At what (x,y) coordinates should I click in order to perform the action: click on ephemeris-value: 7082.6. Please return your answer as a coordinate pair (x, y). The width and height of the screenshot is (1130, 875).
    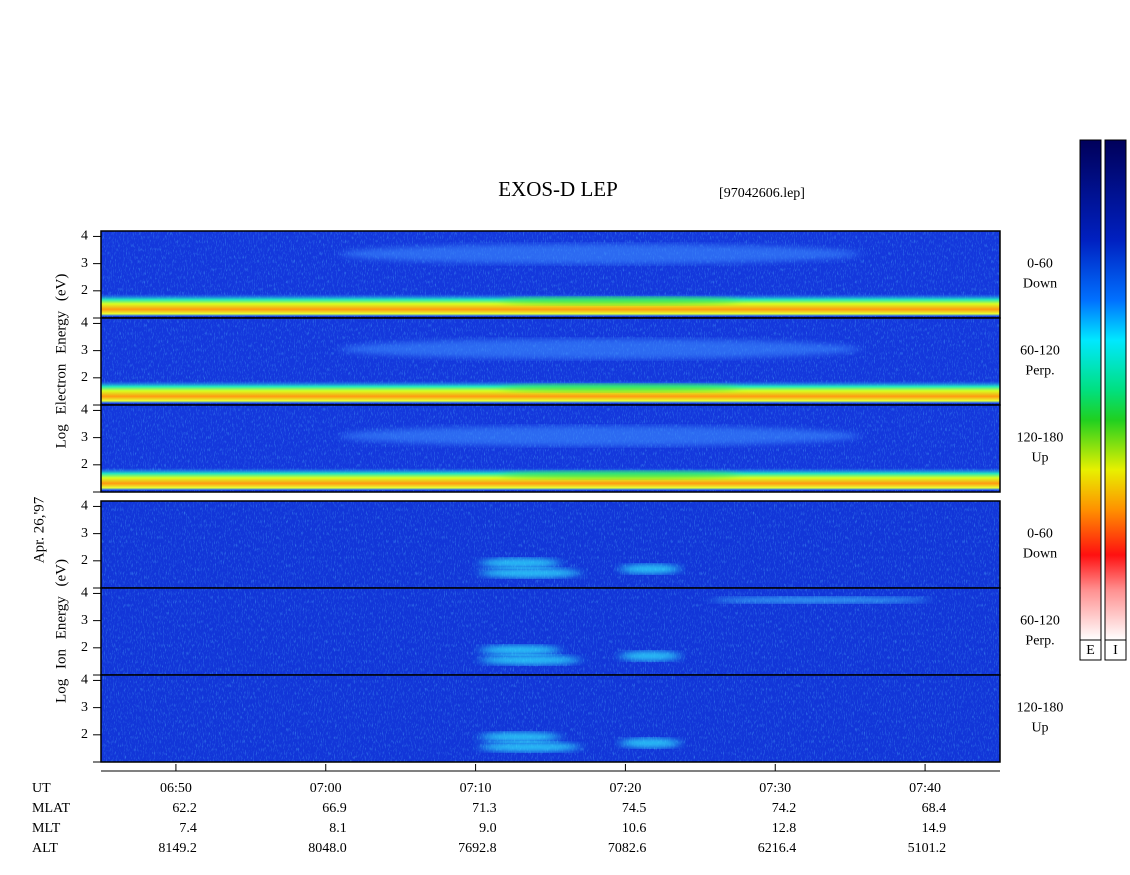
    Looking at the image, I should click on (627, 848).